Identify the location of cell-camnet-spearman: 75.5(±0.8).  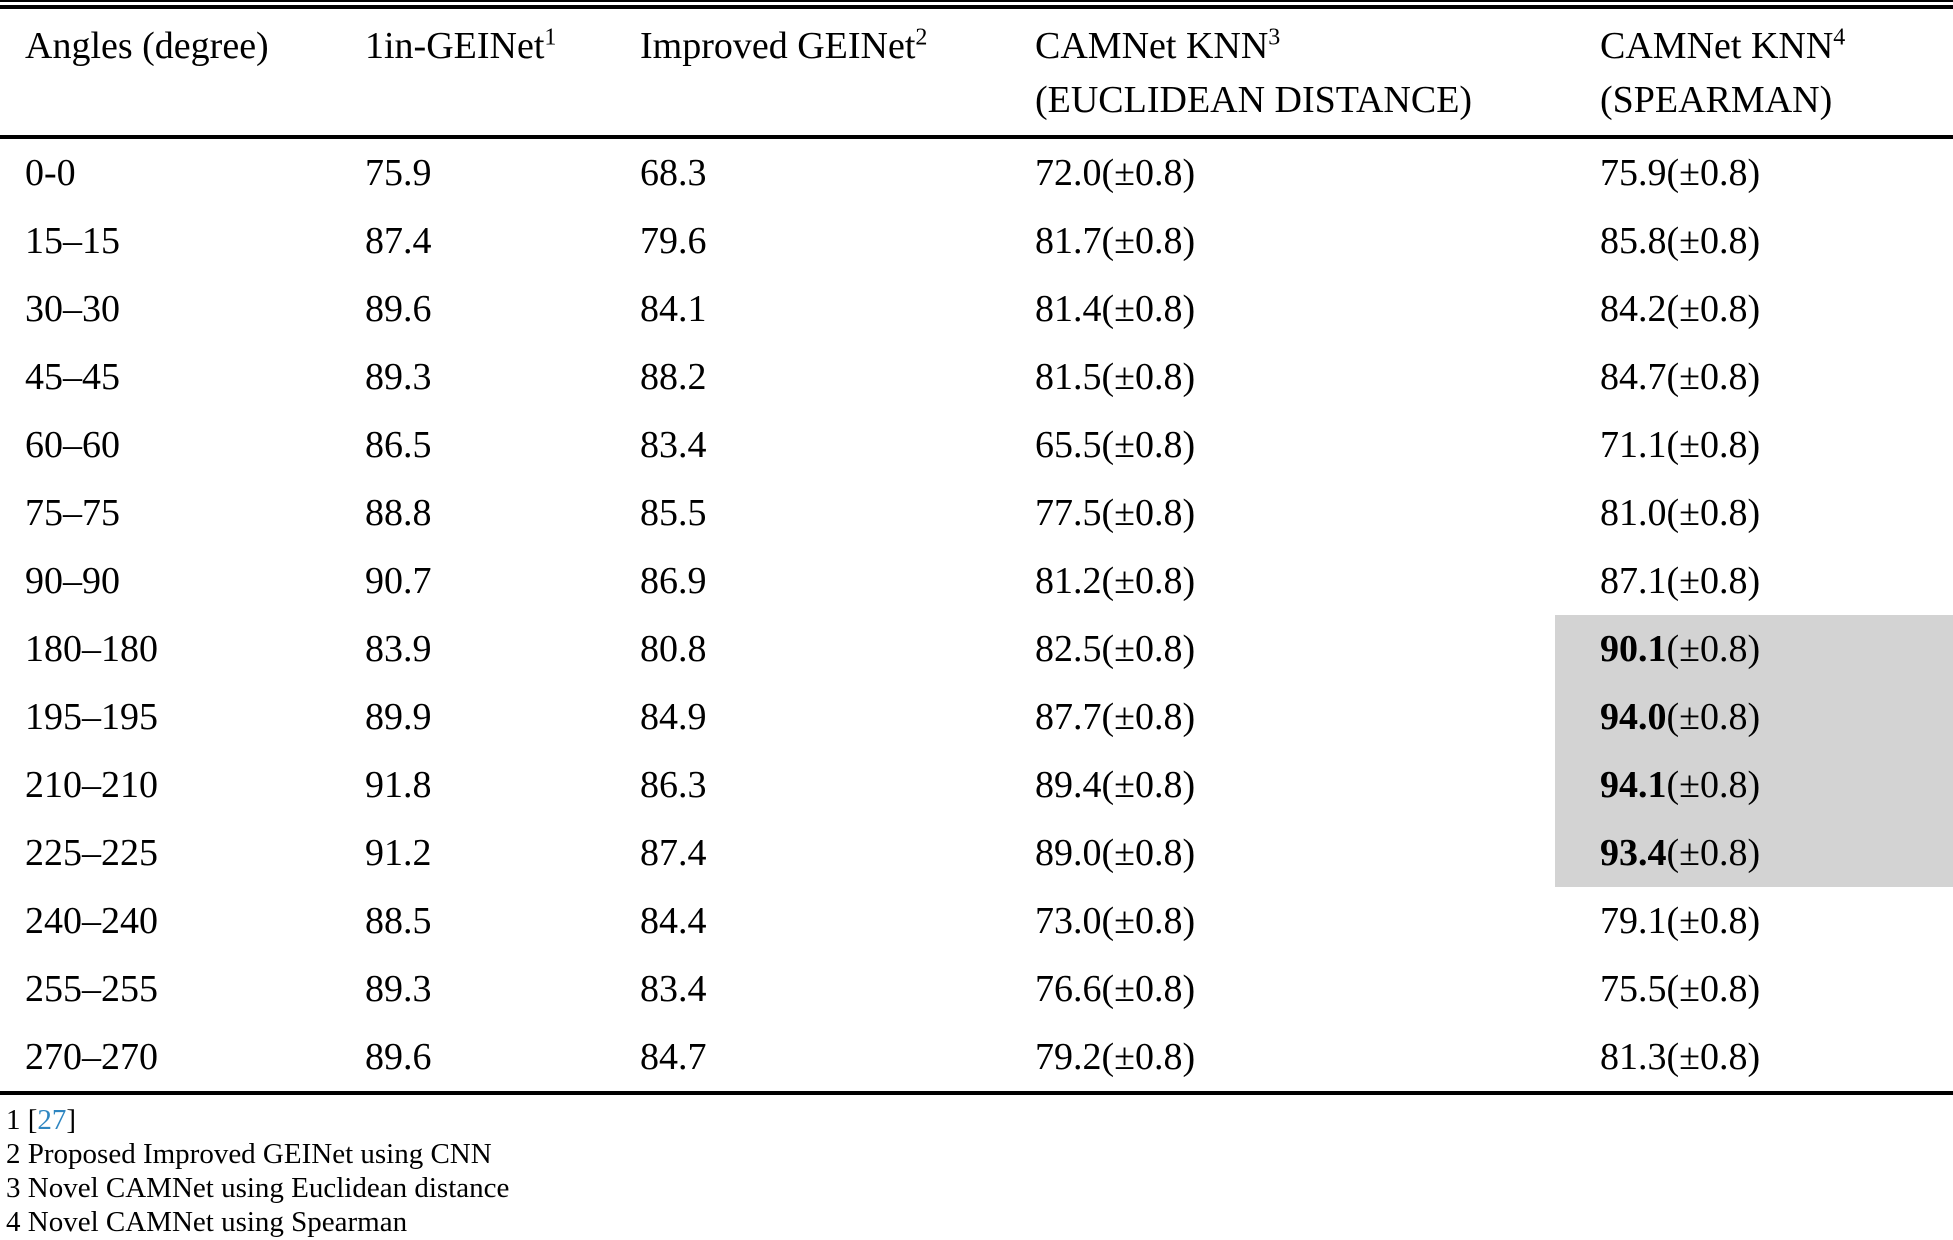
(1754, 989).